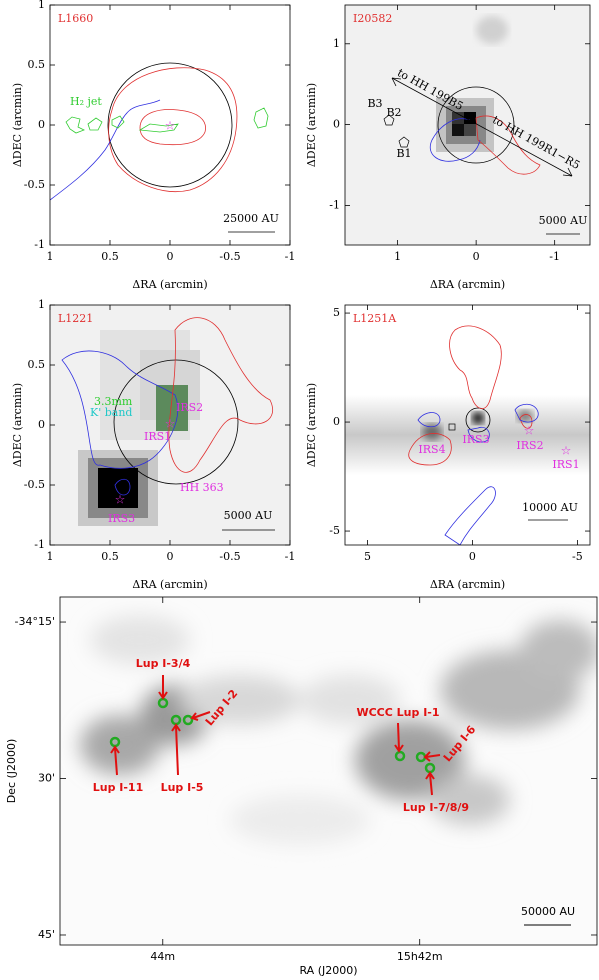  I want to click on annotation: 3.3mm, so click(113, 401).